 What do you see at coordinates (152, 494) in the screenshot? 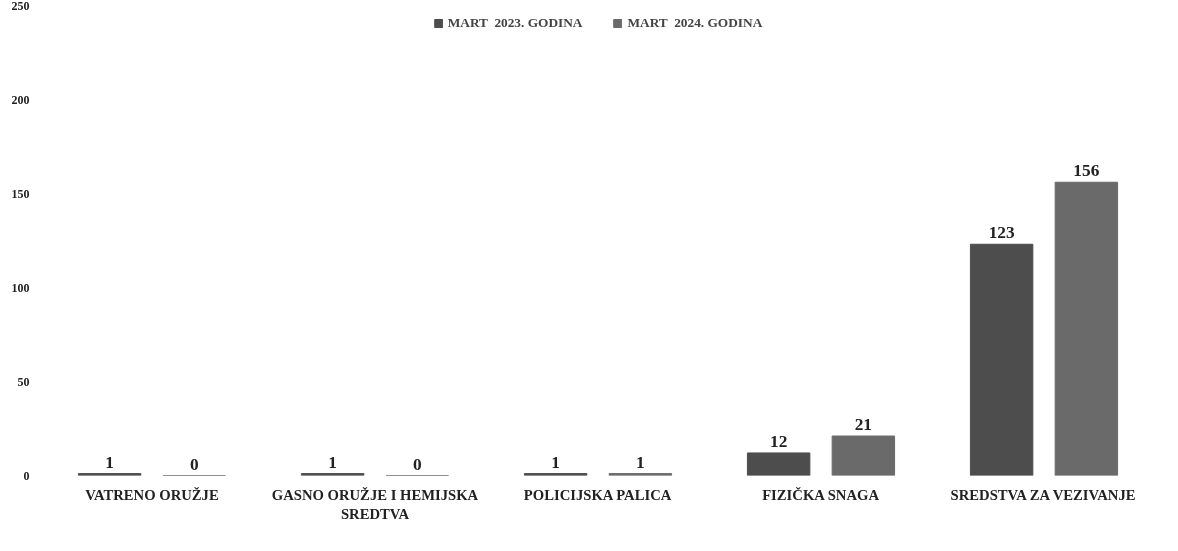
I see `x-tick-label: VATRENO ORUŽJE` at bounding box center [152, 494].